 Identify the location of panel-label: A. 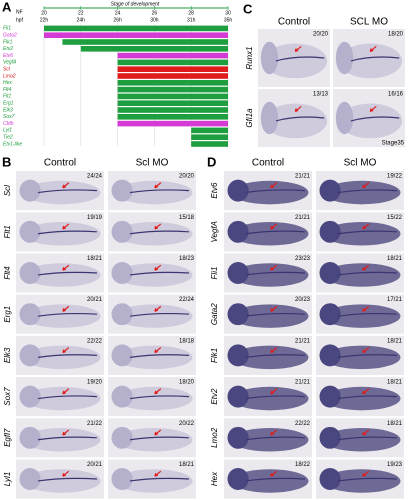
(7, 7).